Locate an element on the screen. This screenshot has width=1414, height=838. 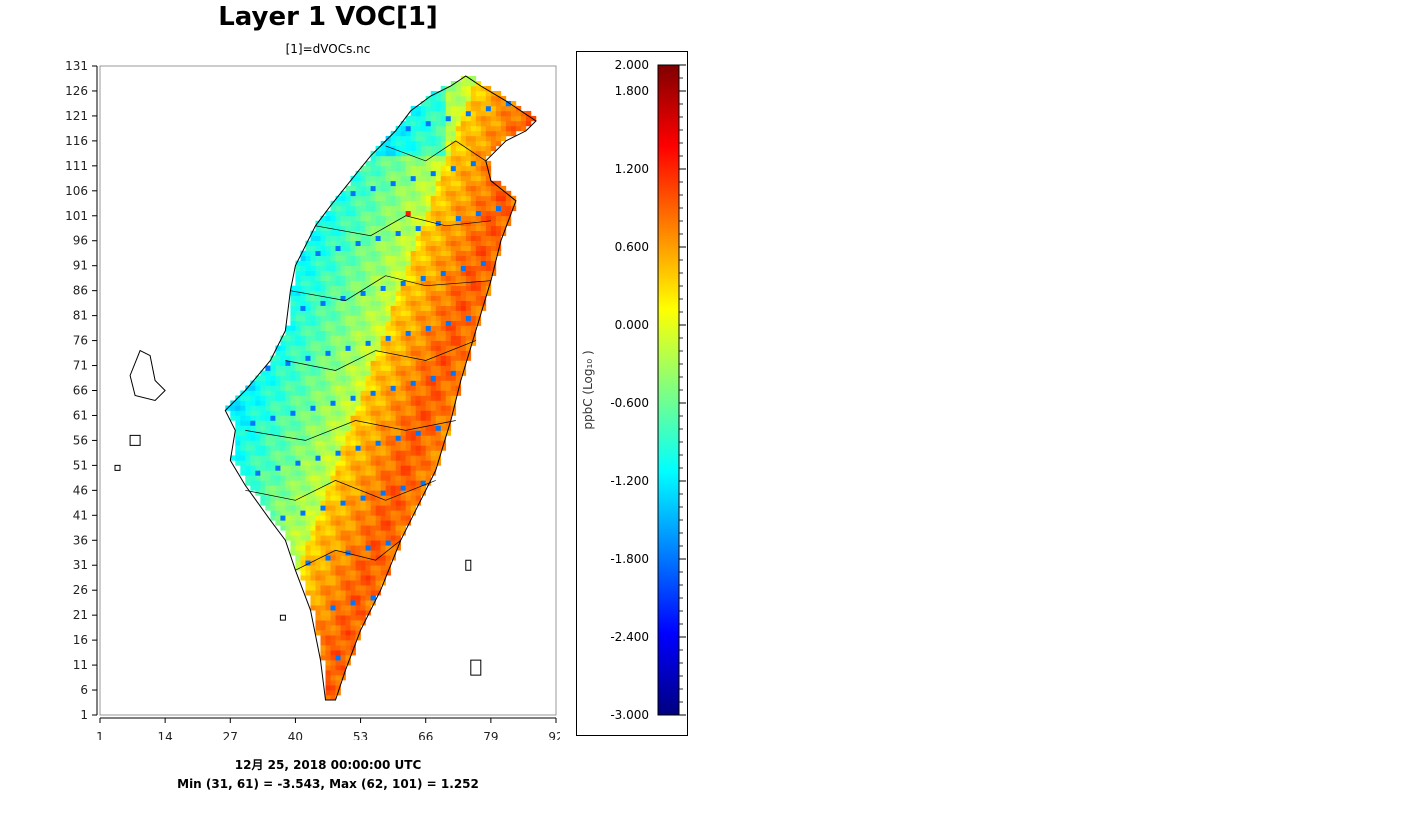
y-tick-label: 76 is located at coordinates (80, 341).